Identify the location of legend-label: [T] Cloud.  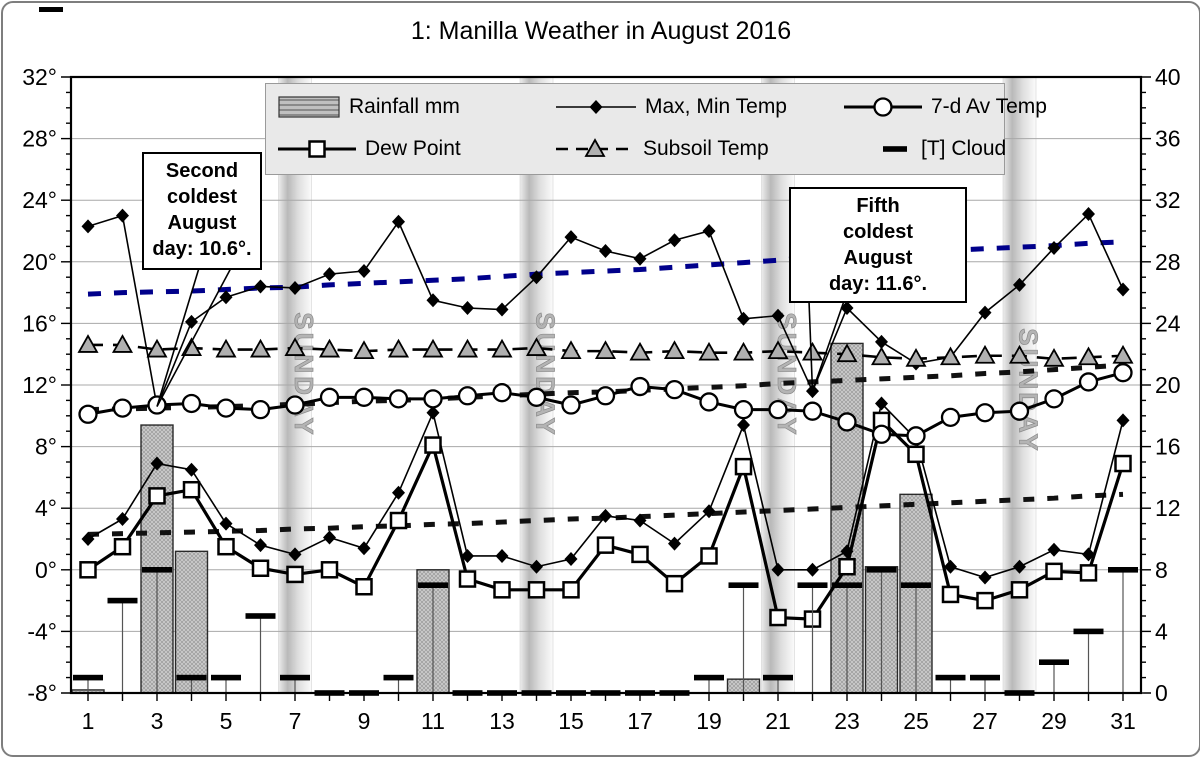
(964, 148).